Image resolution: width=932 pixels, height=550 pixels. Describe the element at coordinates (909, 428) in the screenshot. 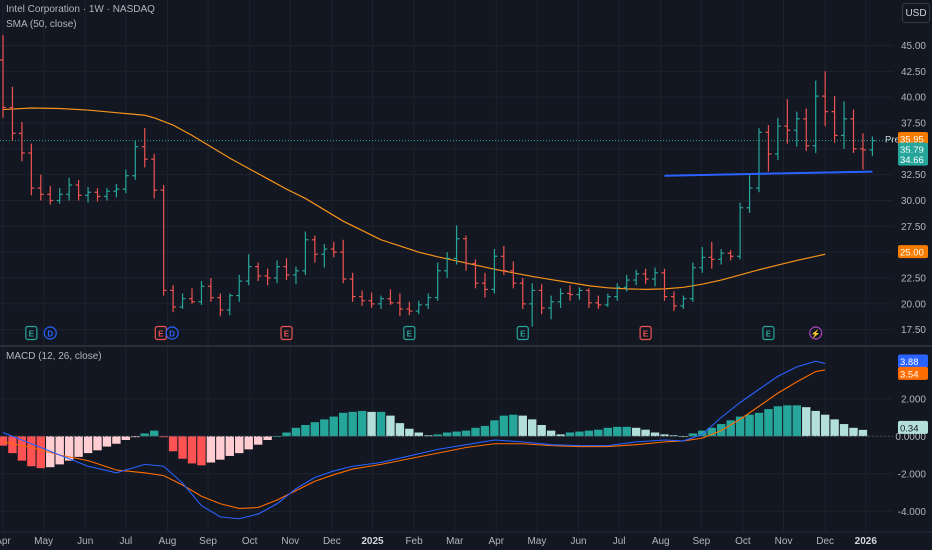

I see `histogram-value-badge-text: 0.34` at that location.